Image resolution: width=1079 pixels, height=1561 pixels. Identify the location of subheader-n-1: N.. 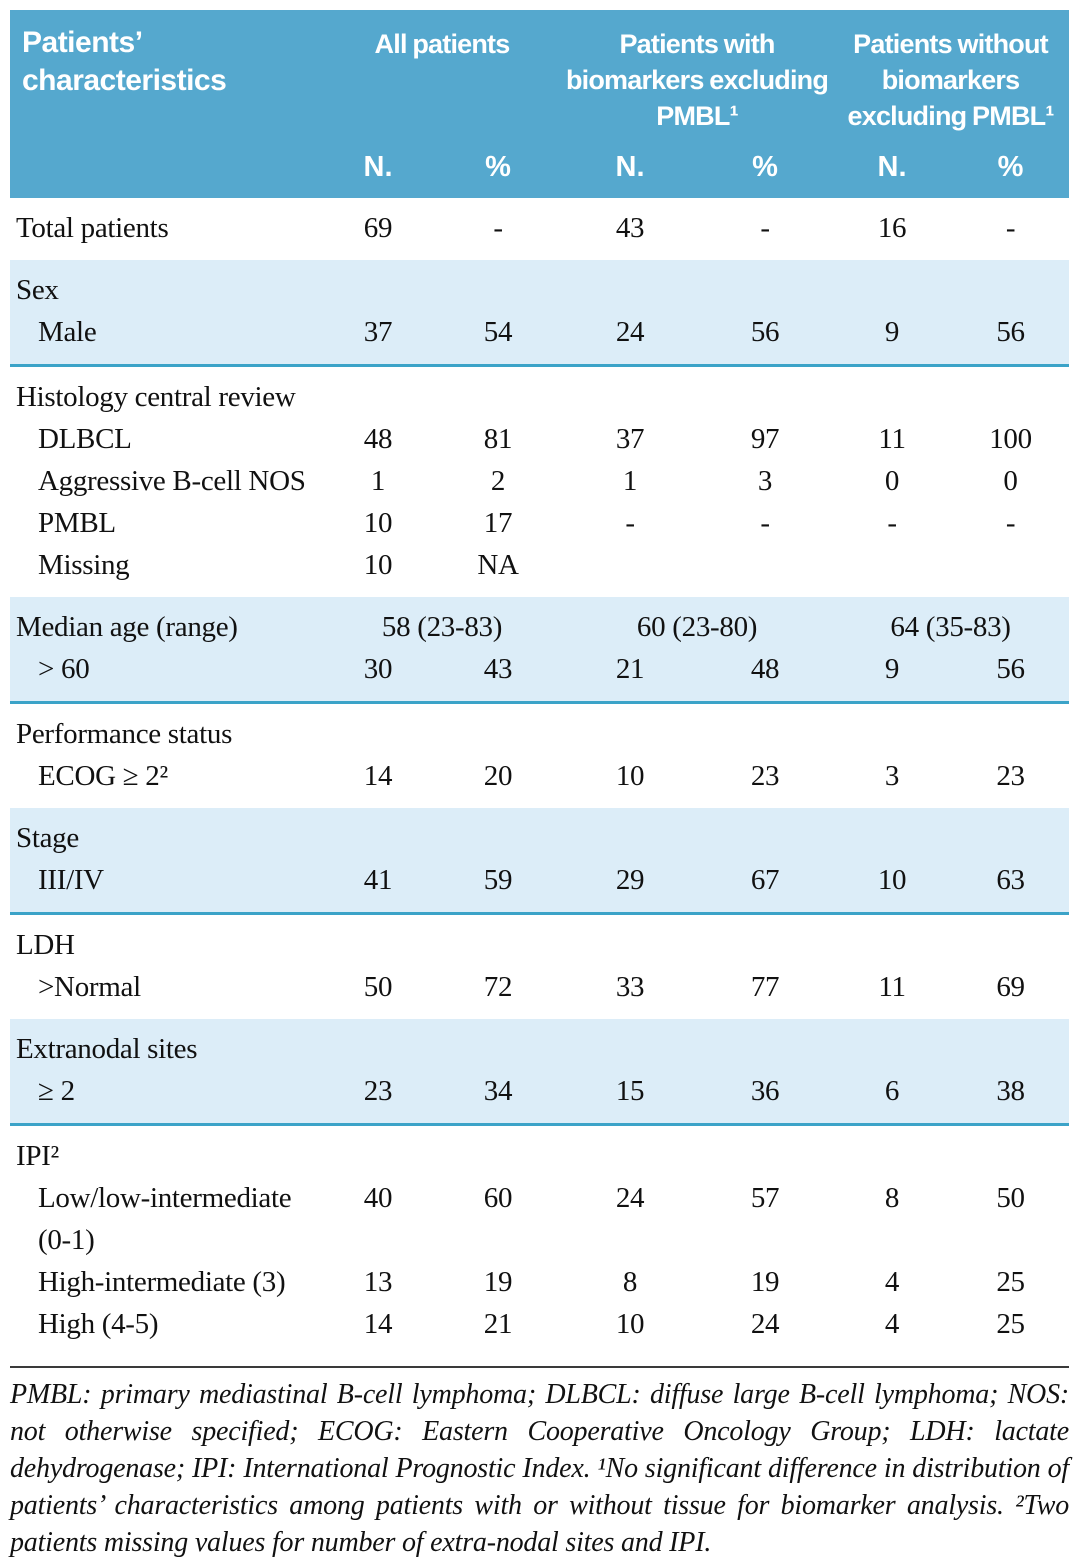
(378, 166).